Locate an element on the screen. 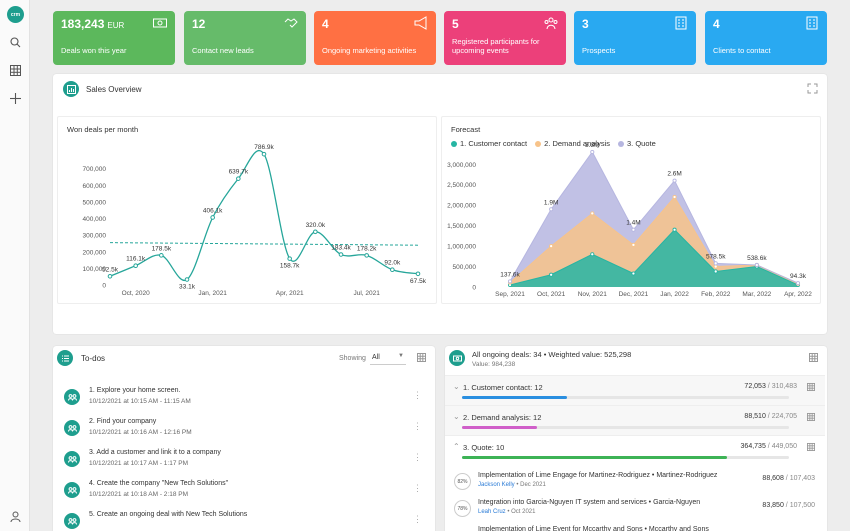 This screenshot has height=531, width=850. todo-date: 10/12/2021 at 10:16 AM - 12:16 PM is located at coordinates (140, 432).